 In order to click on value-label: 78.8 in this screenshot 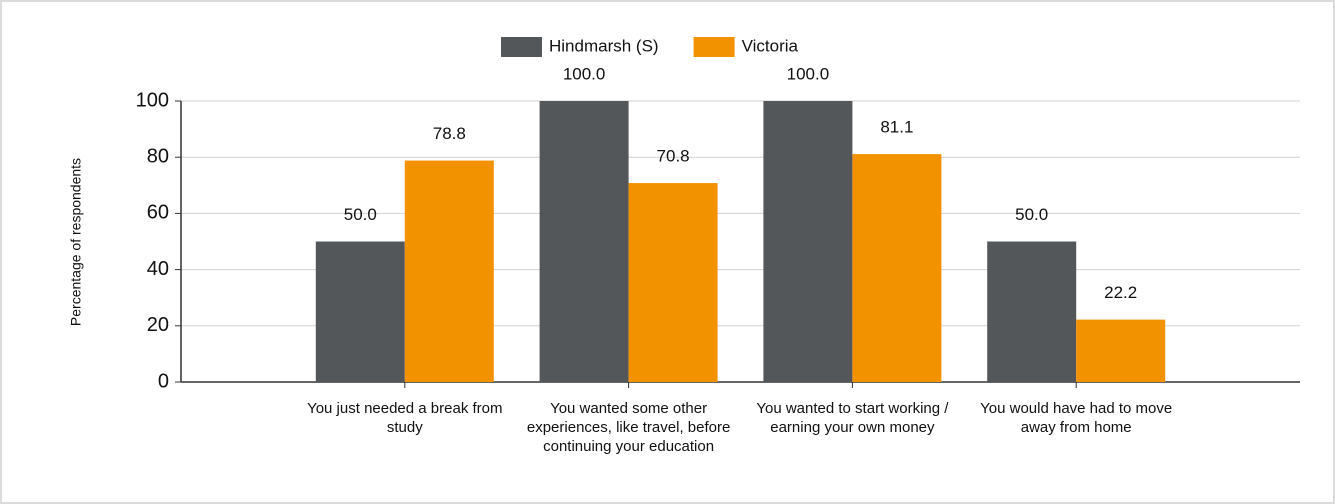, I will do `click(449, 133)`.